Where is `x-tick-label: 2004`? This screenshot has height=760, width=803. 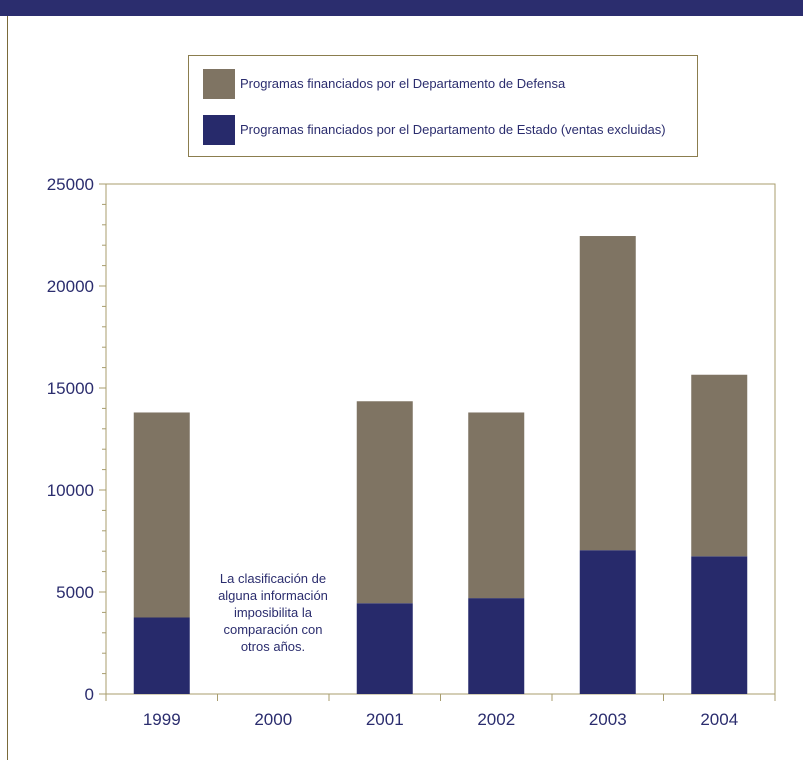
x-tick-label: 2004 is located at coordinates (719, 719).